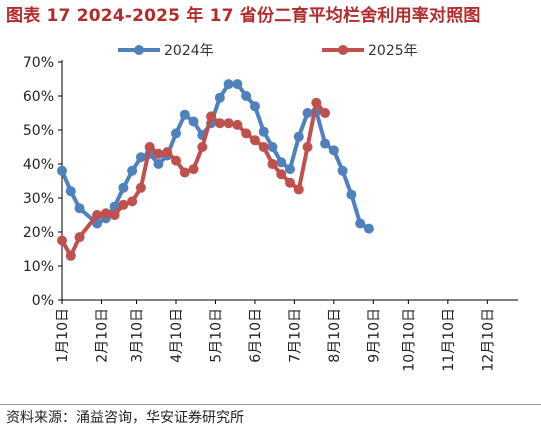 The width and height of the screenshot is (541, 436). I want to click on legend-item: 2024年, so click(166, 51).